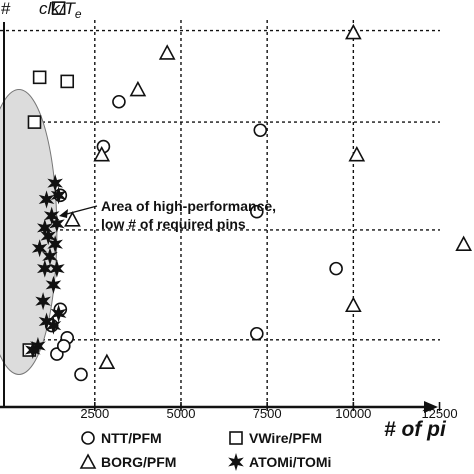  What do you see at coordinates (63, 213) in the screenshot?
I see `annotation-arrowhead` at bounding box center [63, 213].